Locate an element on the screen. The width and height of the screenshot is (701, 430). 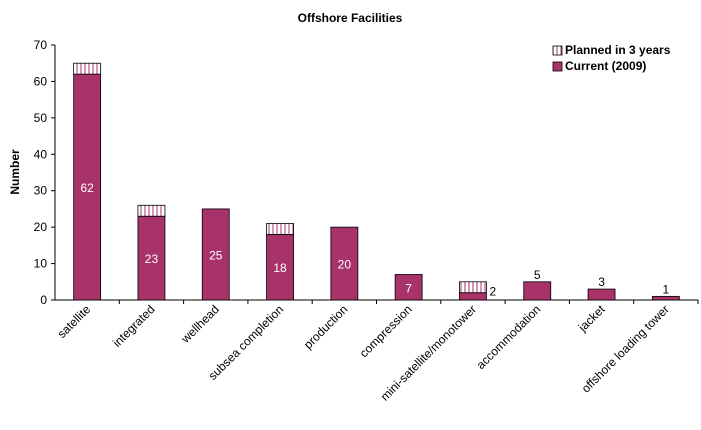
chart-title: Offshore Facilities is located at coordinates (350, 18).